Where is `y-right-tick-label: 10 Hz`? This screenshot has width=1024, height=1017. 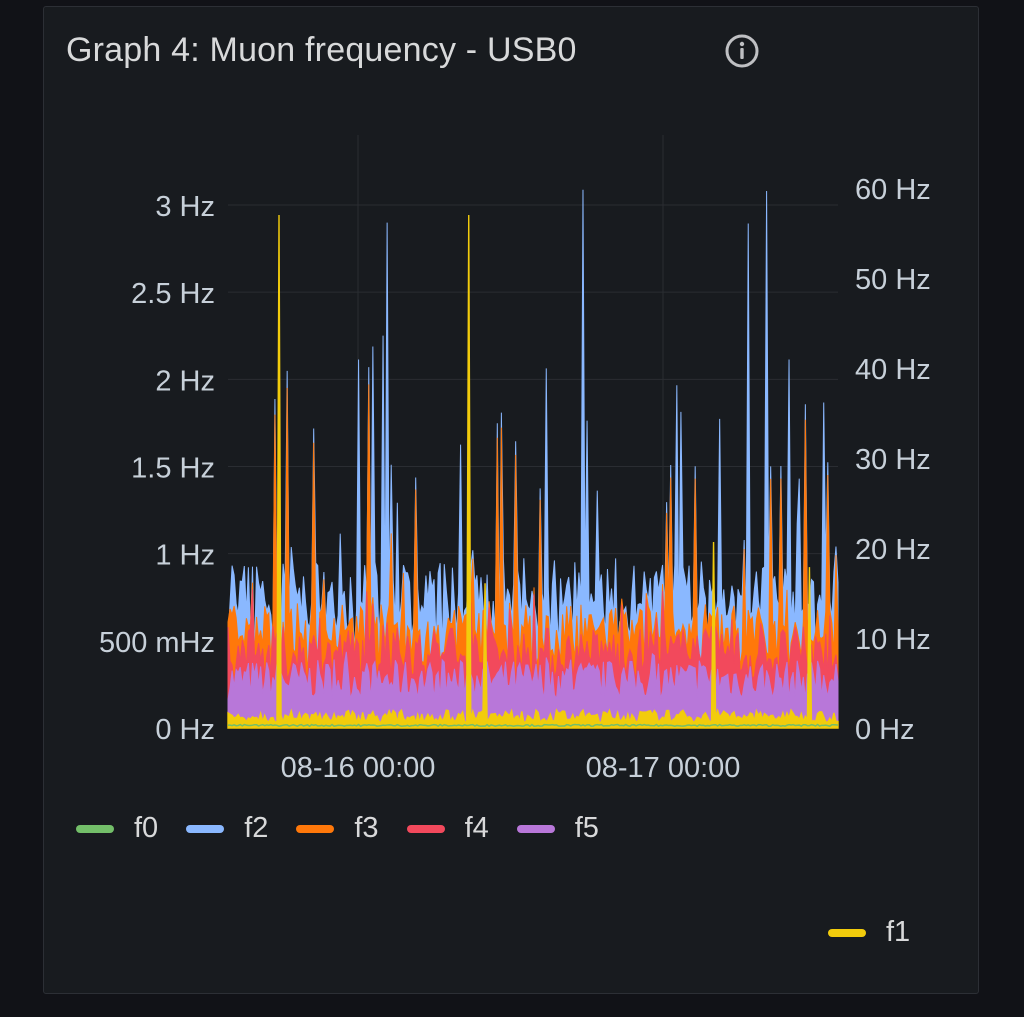 y-right-tick-label: 10 Hz is located at coordinates (893, 640).